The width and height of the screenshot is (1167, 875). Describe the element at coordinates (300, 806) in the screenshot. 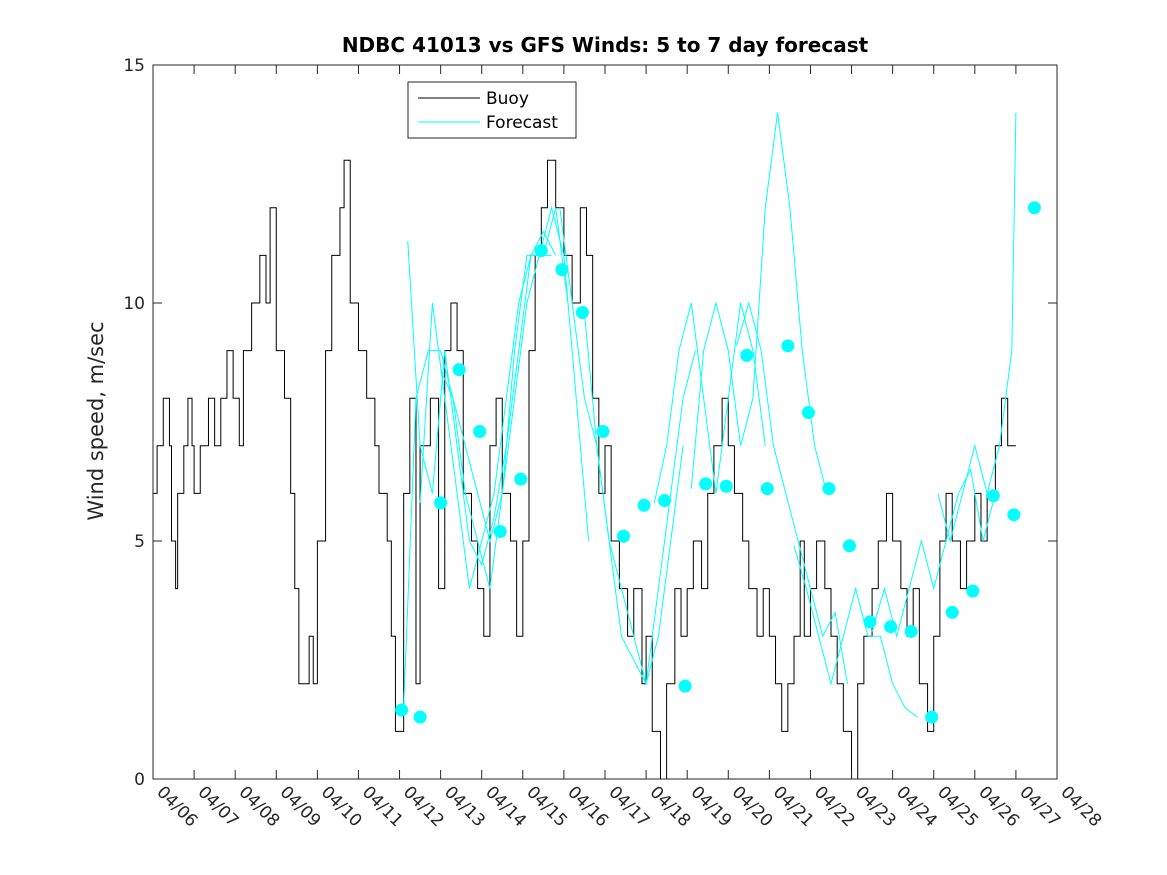

I see `x-tick-label: 04/09` at that location.